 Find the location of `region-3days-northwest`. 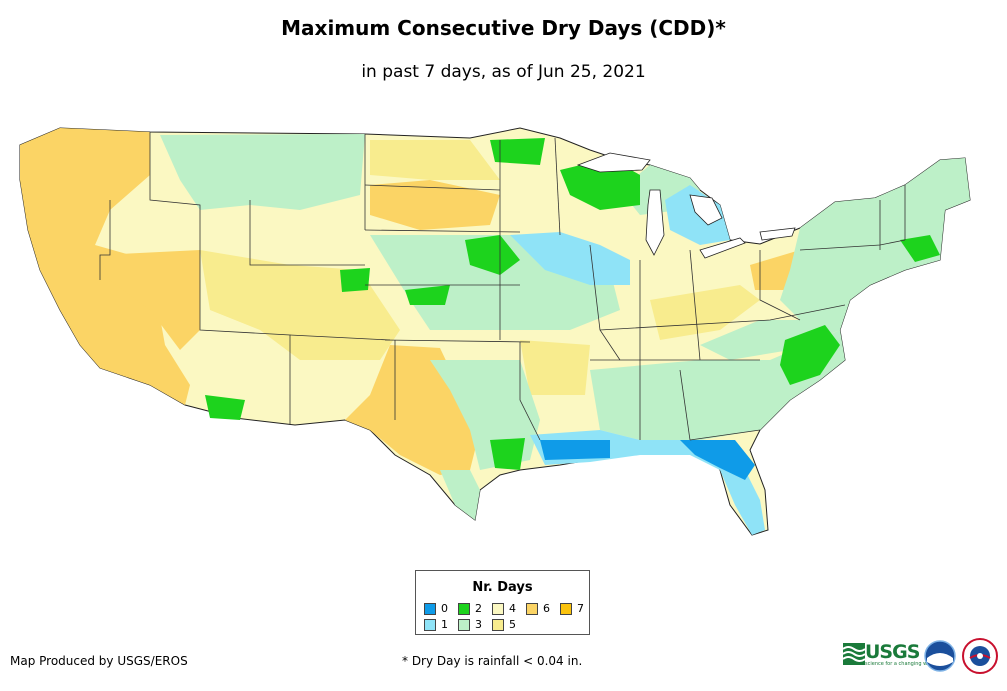

region-3days-northwest is located at coordinates (262, 172).